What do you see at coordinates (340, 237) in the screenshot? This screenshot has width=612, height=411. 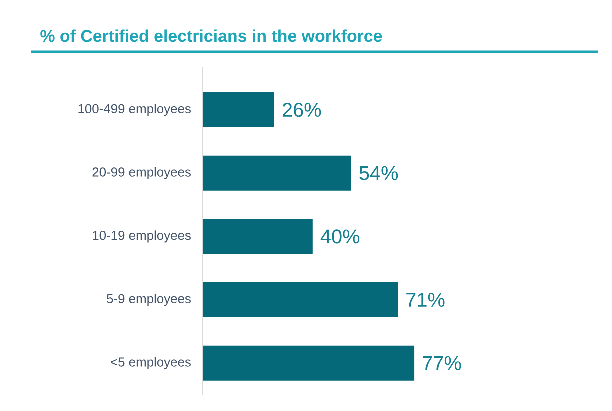 I see `data-label: 40%` at bounding box center [340, 237].